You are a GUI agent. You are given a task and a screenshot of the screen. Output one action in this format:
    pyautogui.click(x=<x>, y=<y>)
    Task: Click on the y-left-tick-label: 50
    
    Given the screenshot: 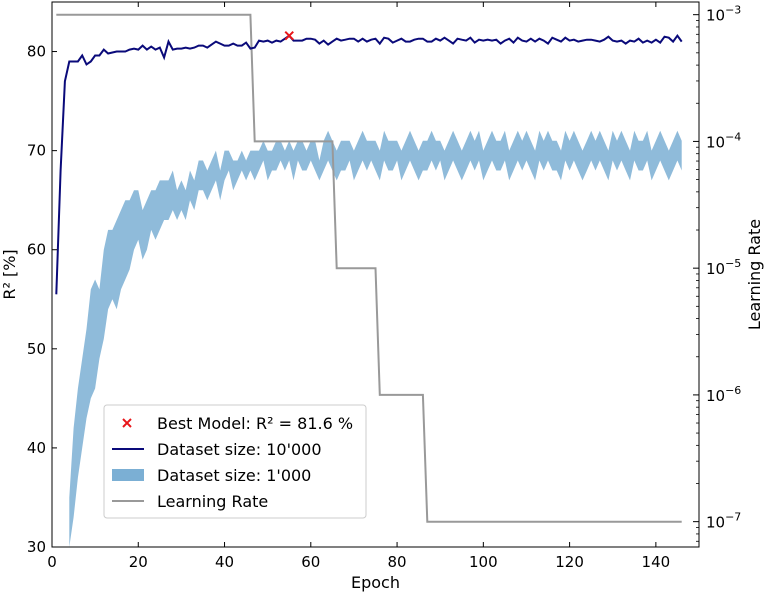 What is the action you would take?
    pyautogui.click(x=36, y=349)
    